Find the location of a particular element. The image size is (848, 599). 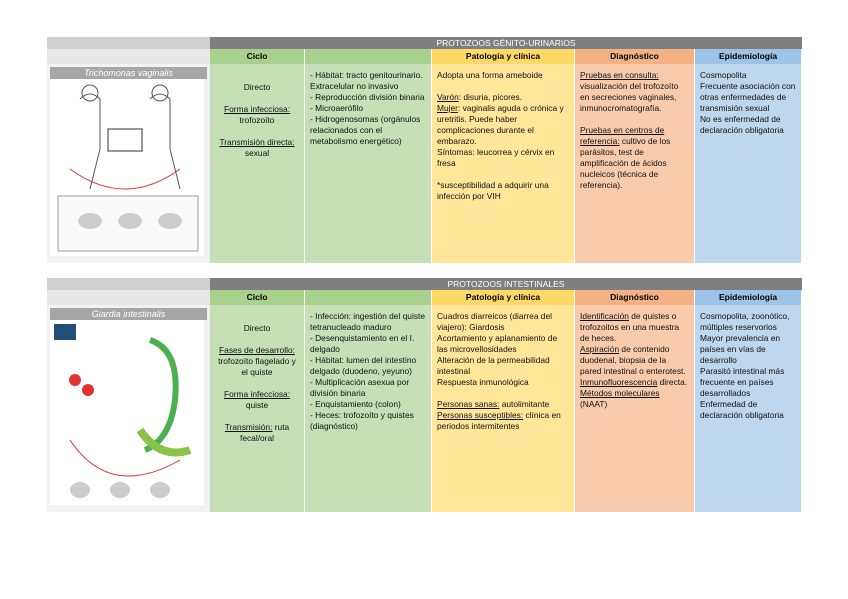

image-column: Giardia intestinalis is located at coordinates (128, 408).